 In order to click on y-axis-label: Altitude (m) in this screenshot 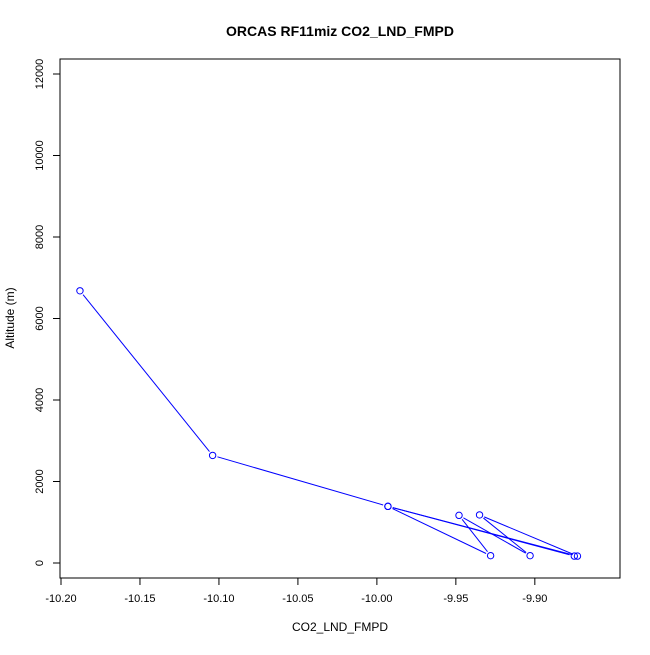, I will do `click(10, 317)`.